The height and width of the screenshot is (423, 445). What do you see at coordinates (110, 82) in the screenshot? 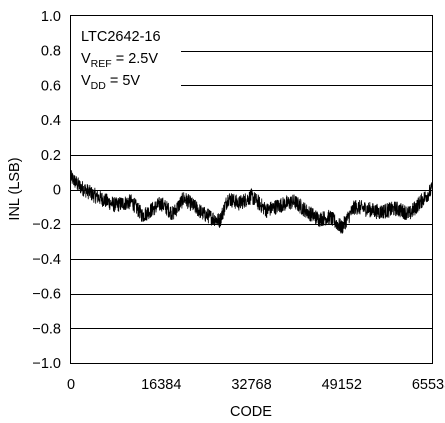
I see `annotation-vdd: VDD = 5V` at bounding box center [110, 82].